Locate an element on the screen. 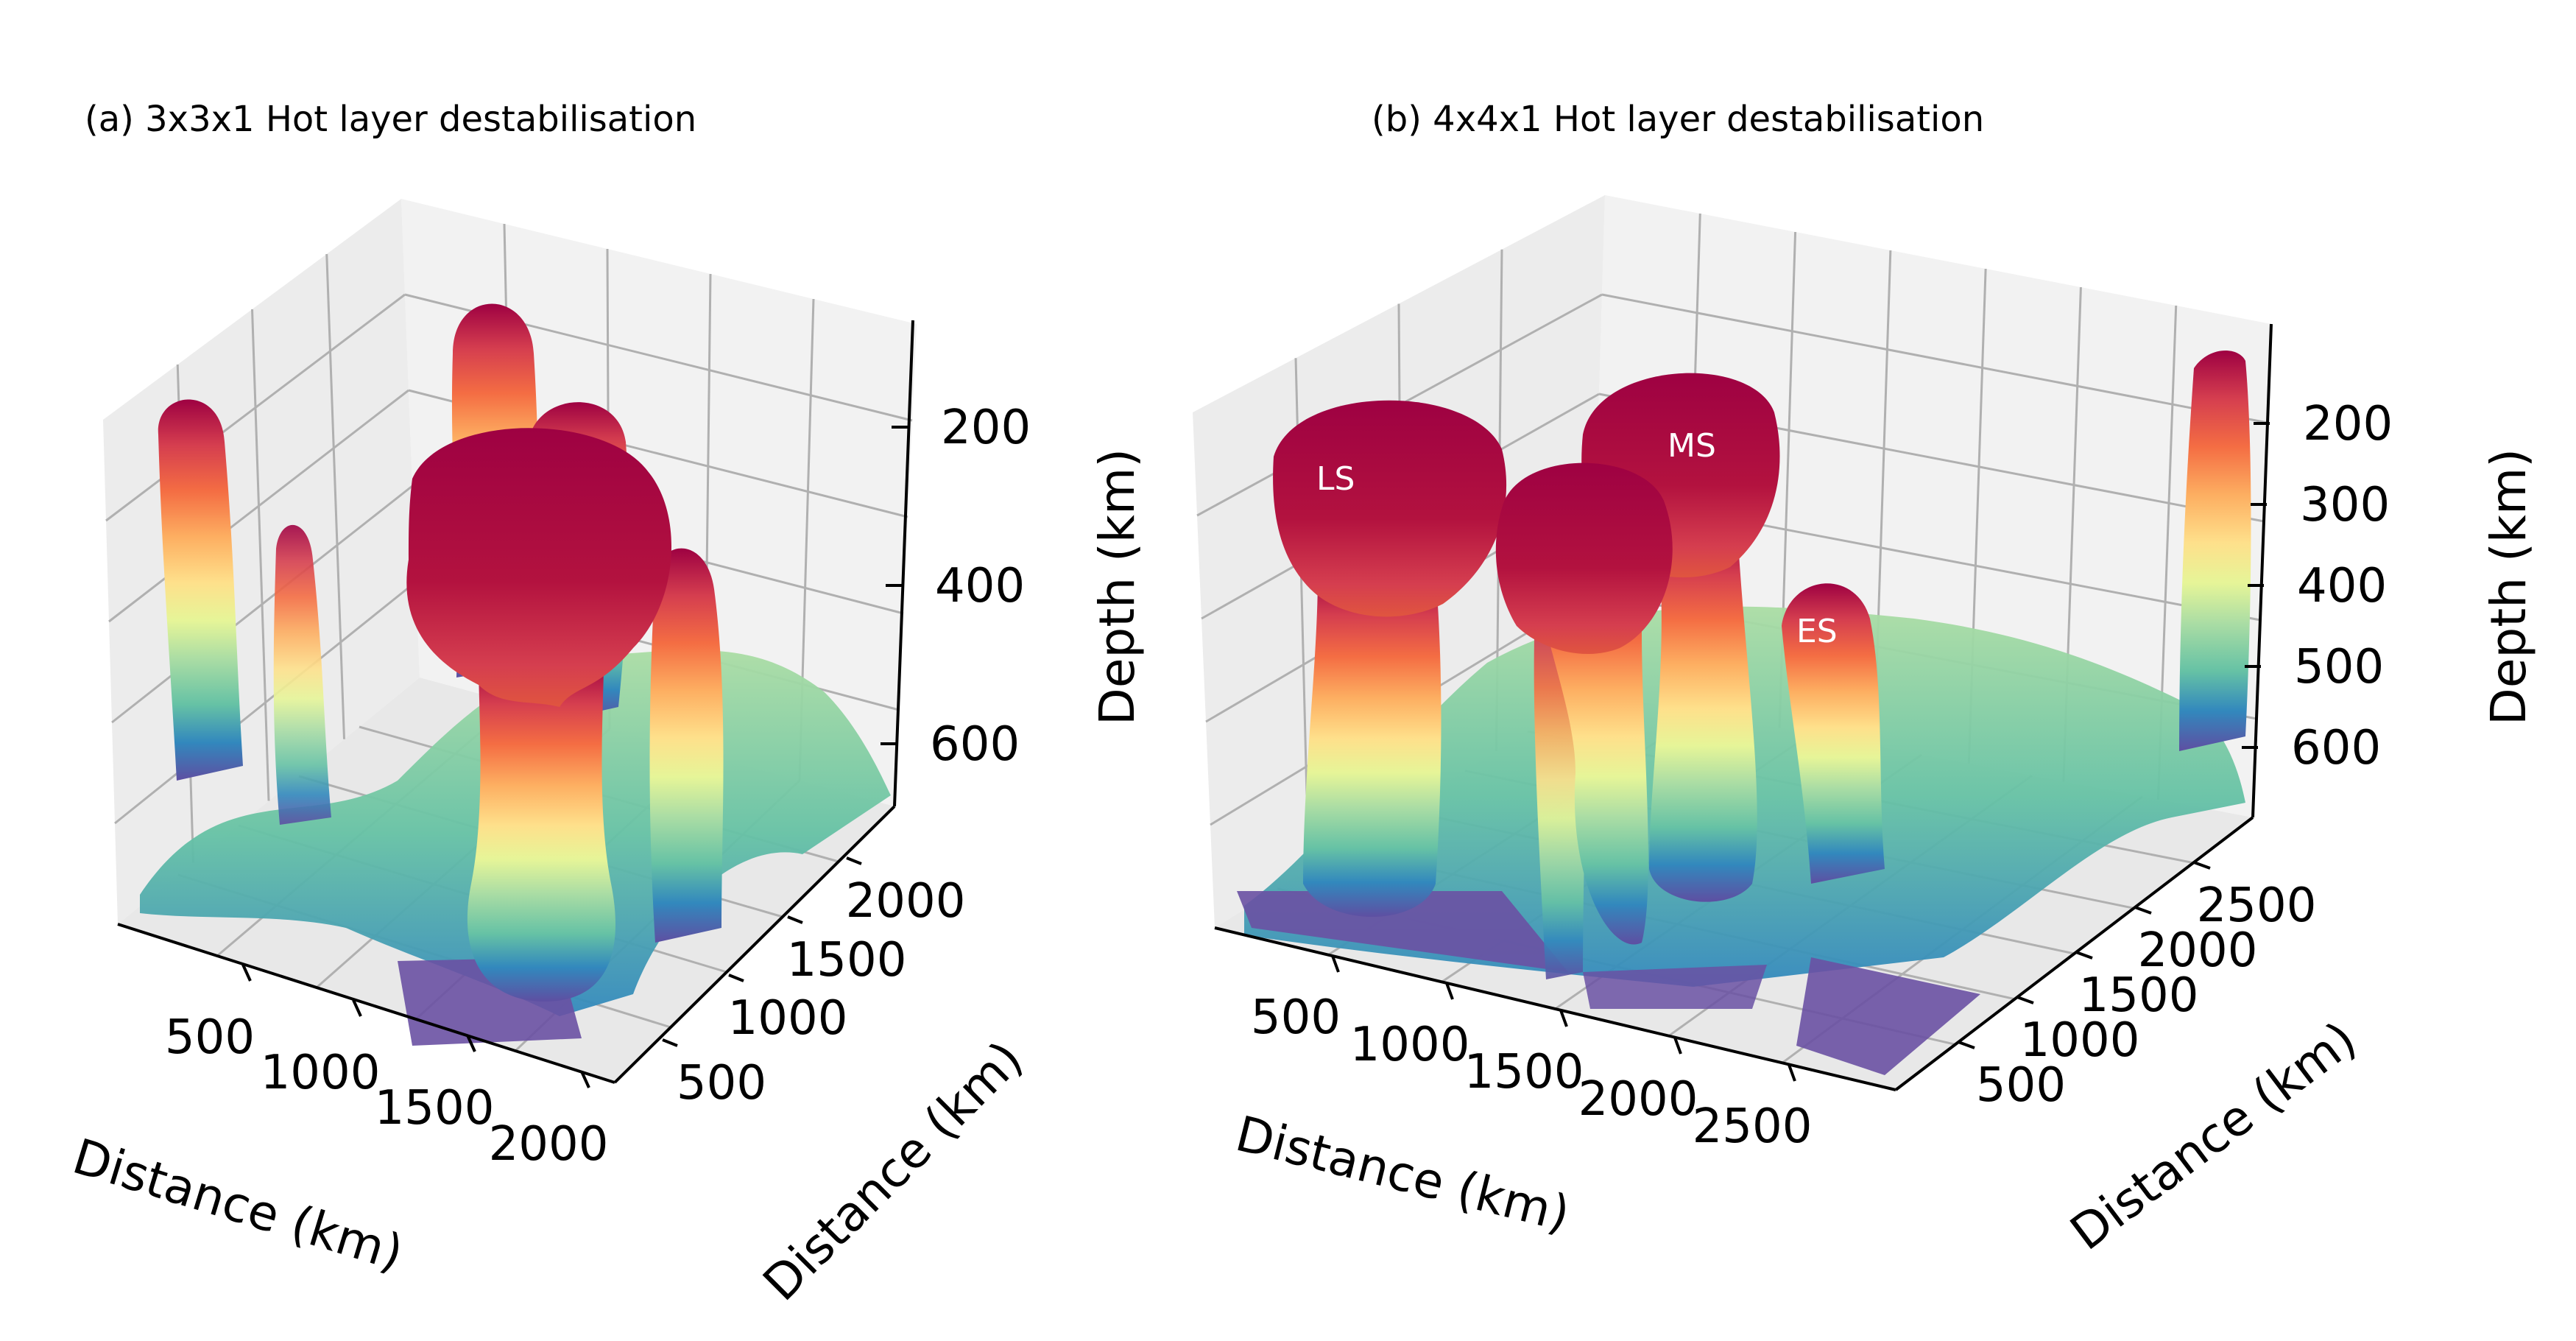 The image size is (2576, 1341). panel-b-y-tick-label-1000: 1000 is located at coordinates (2080, 1040).